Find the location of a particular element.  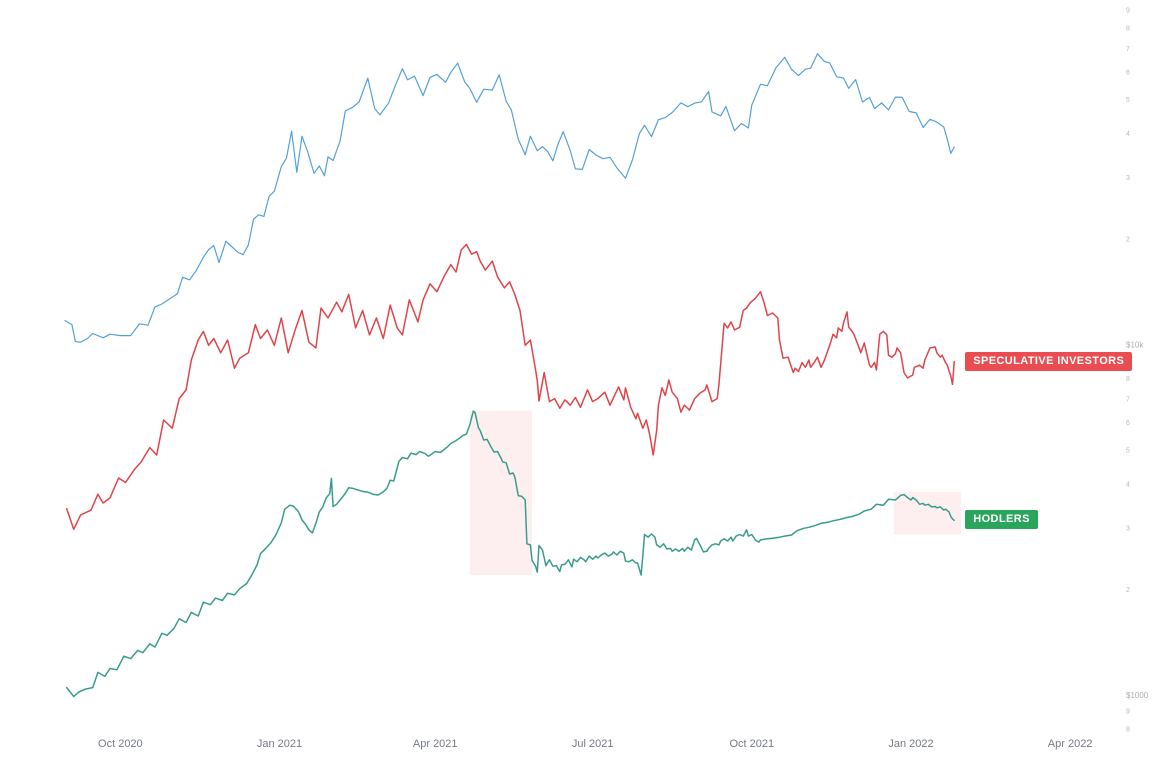

x-tick-label: Jan 2022 is located at coordinates (910, 744).